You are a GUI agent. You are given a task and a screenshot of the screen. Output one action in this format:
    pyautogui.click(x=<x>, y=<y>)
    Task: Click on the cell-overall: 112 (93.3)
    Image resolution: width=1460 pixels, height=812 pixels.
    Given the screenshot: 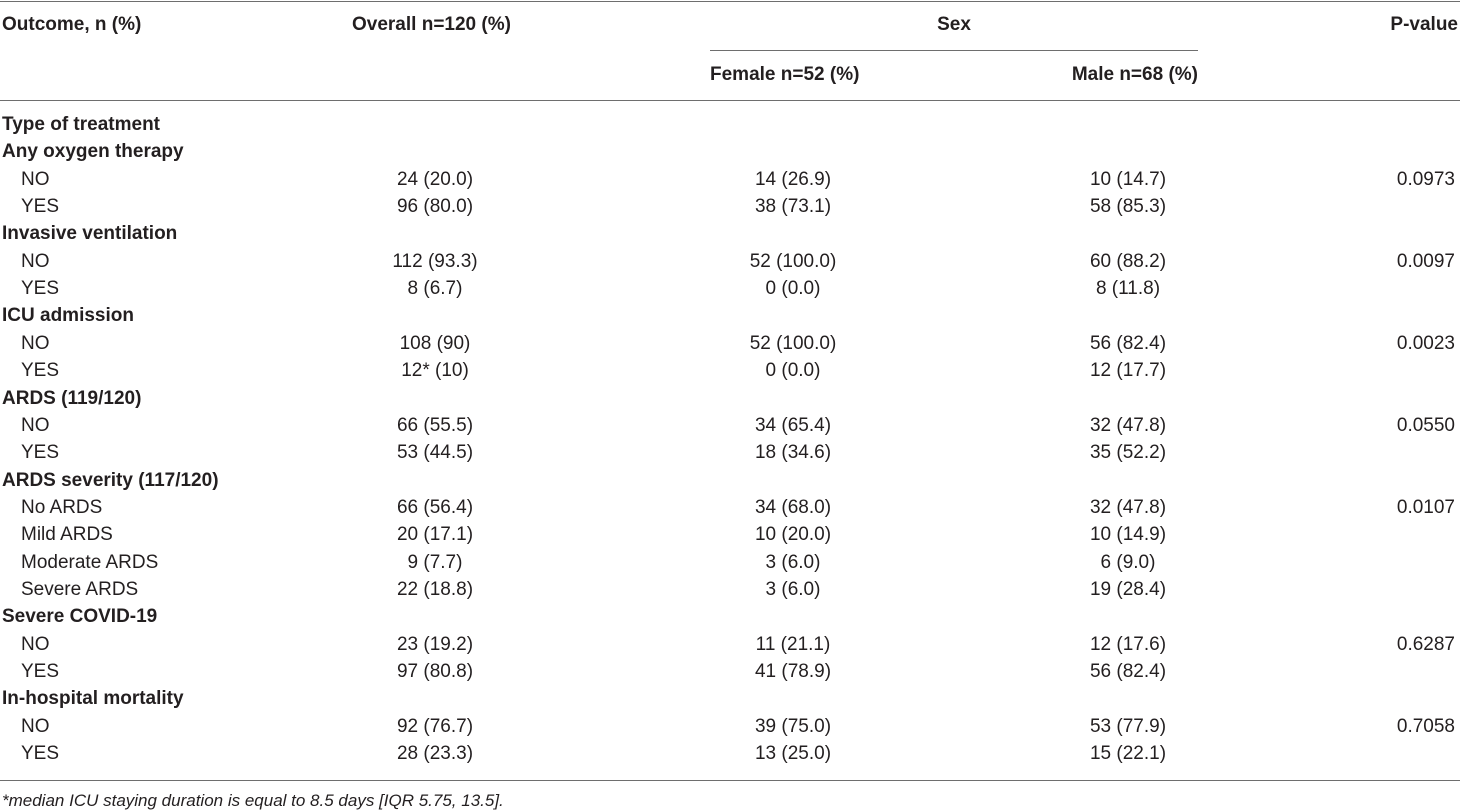 What is the action you would take?
    pyautogui.click(x=435, y=261)
    